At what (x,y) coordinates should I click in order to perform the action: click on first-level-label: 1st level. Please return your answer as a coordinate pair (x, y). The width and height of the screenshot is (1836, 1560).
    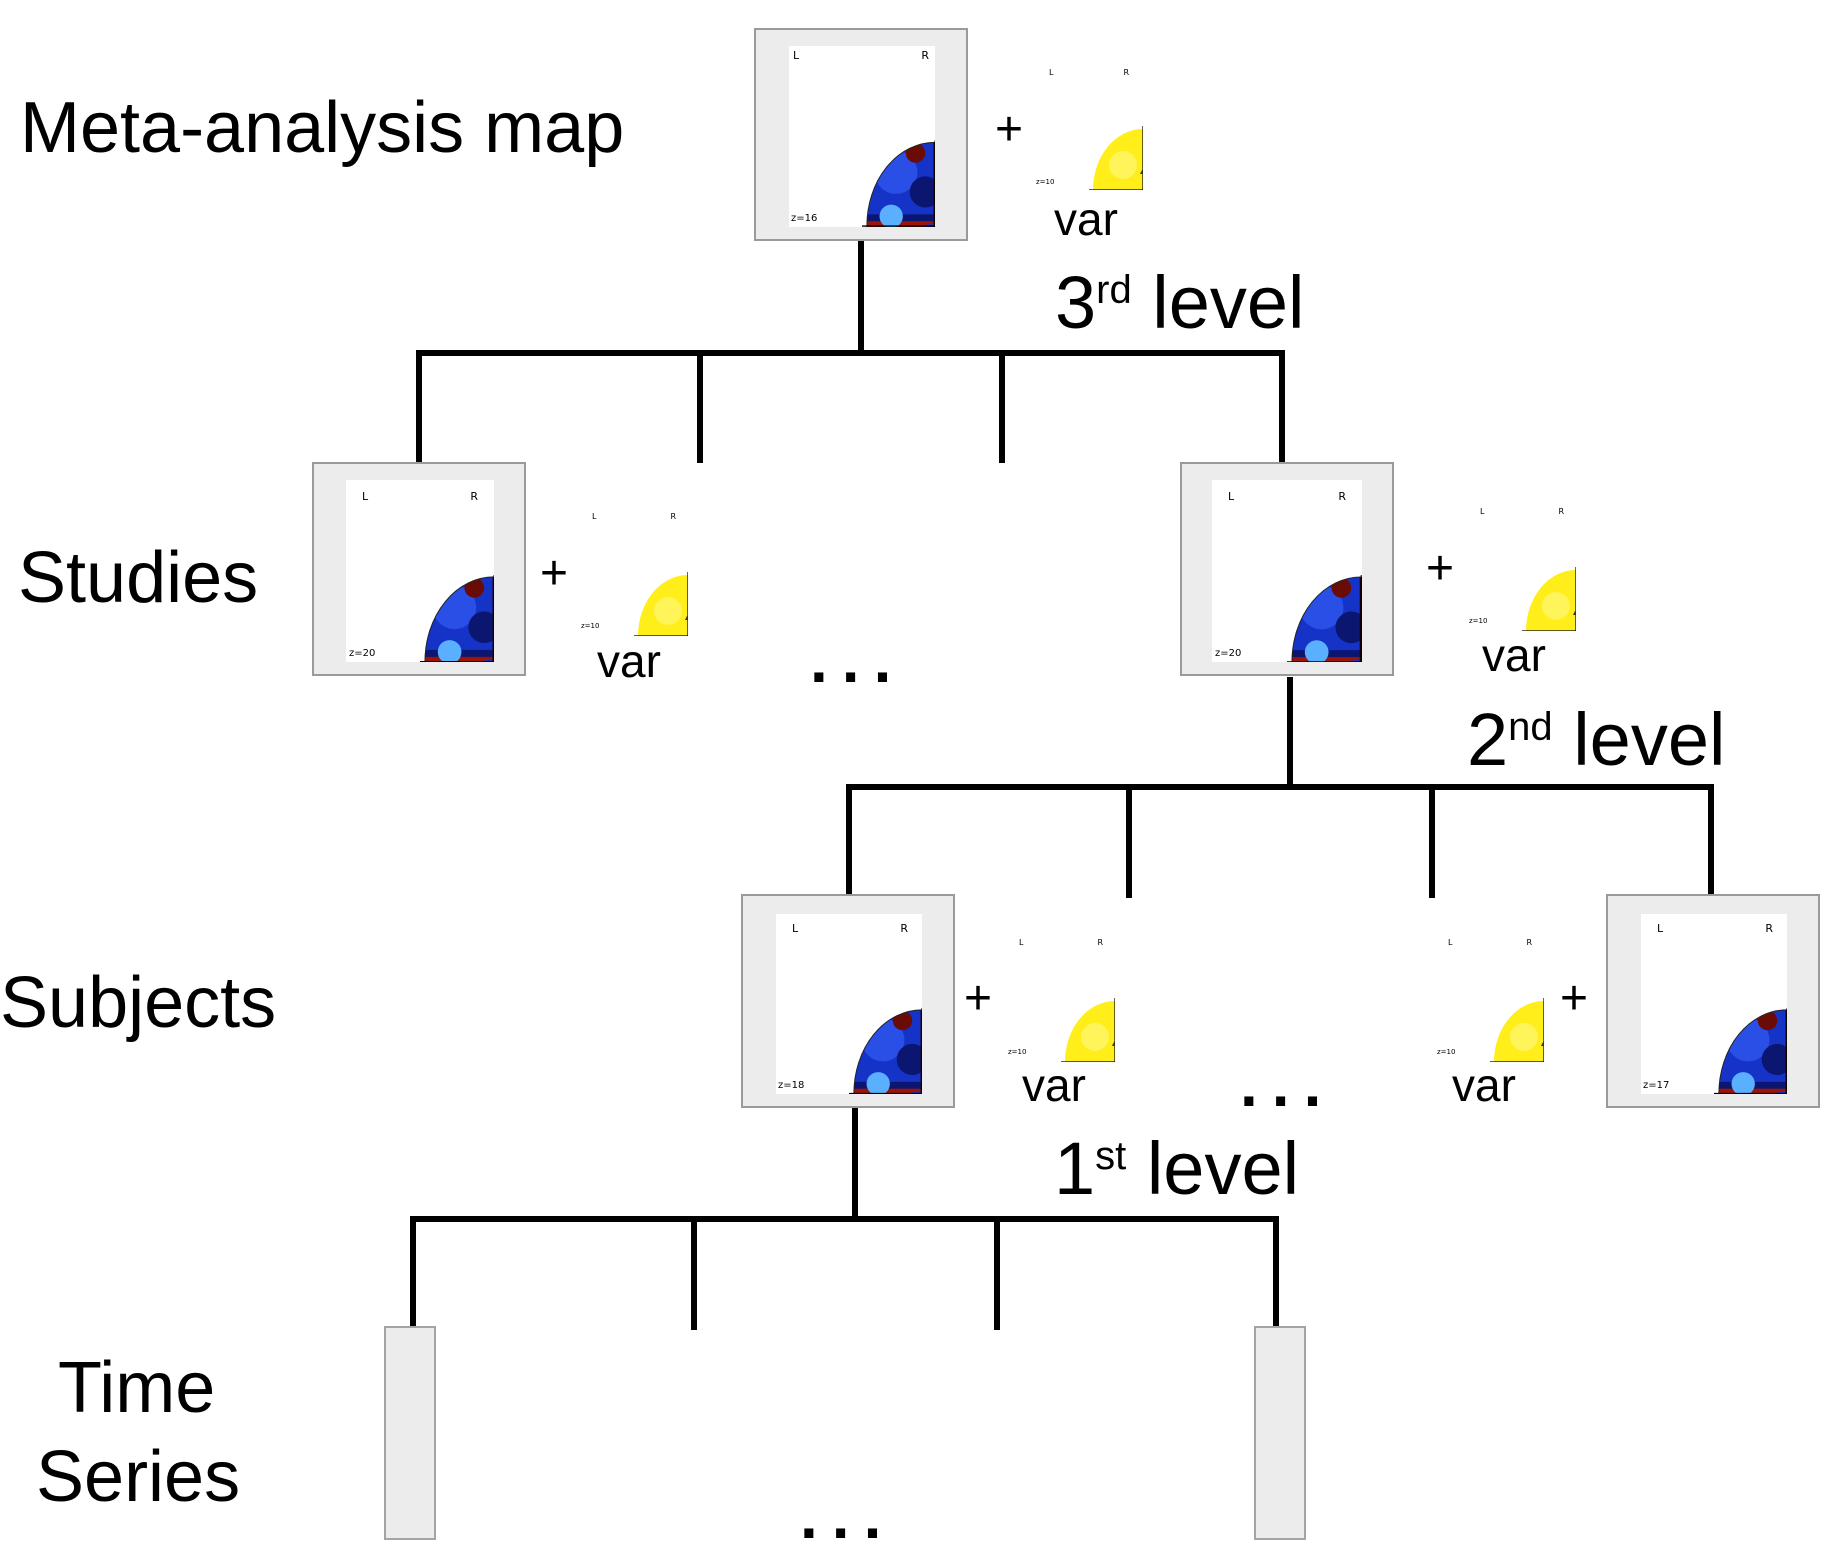
    Looking at the image, I should click on (1176, 1169).